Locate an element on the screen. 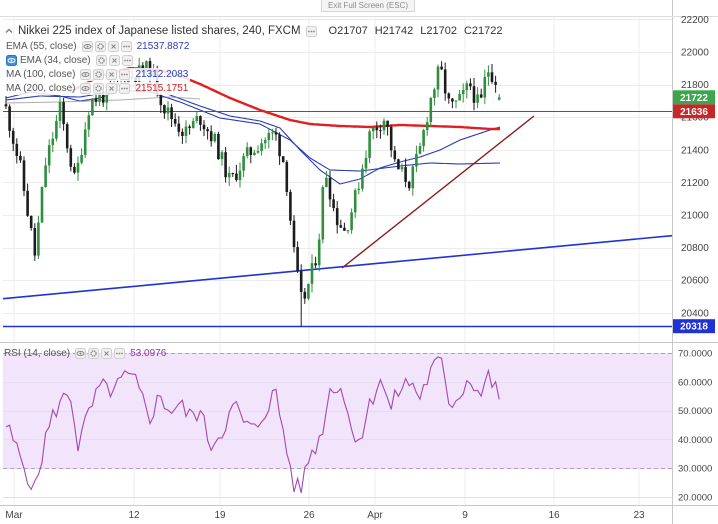 This screenshot has width=718, height=524. price-tick-label: 22000 is located at coordinates (695, 53).